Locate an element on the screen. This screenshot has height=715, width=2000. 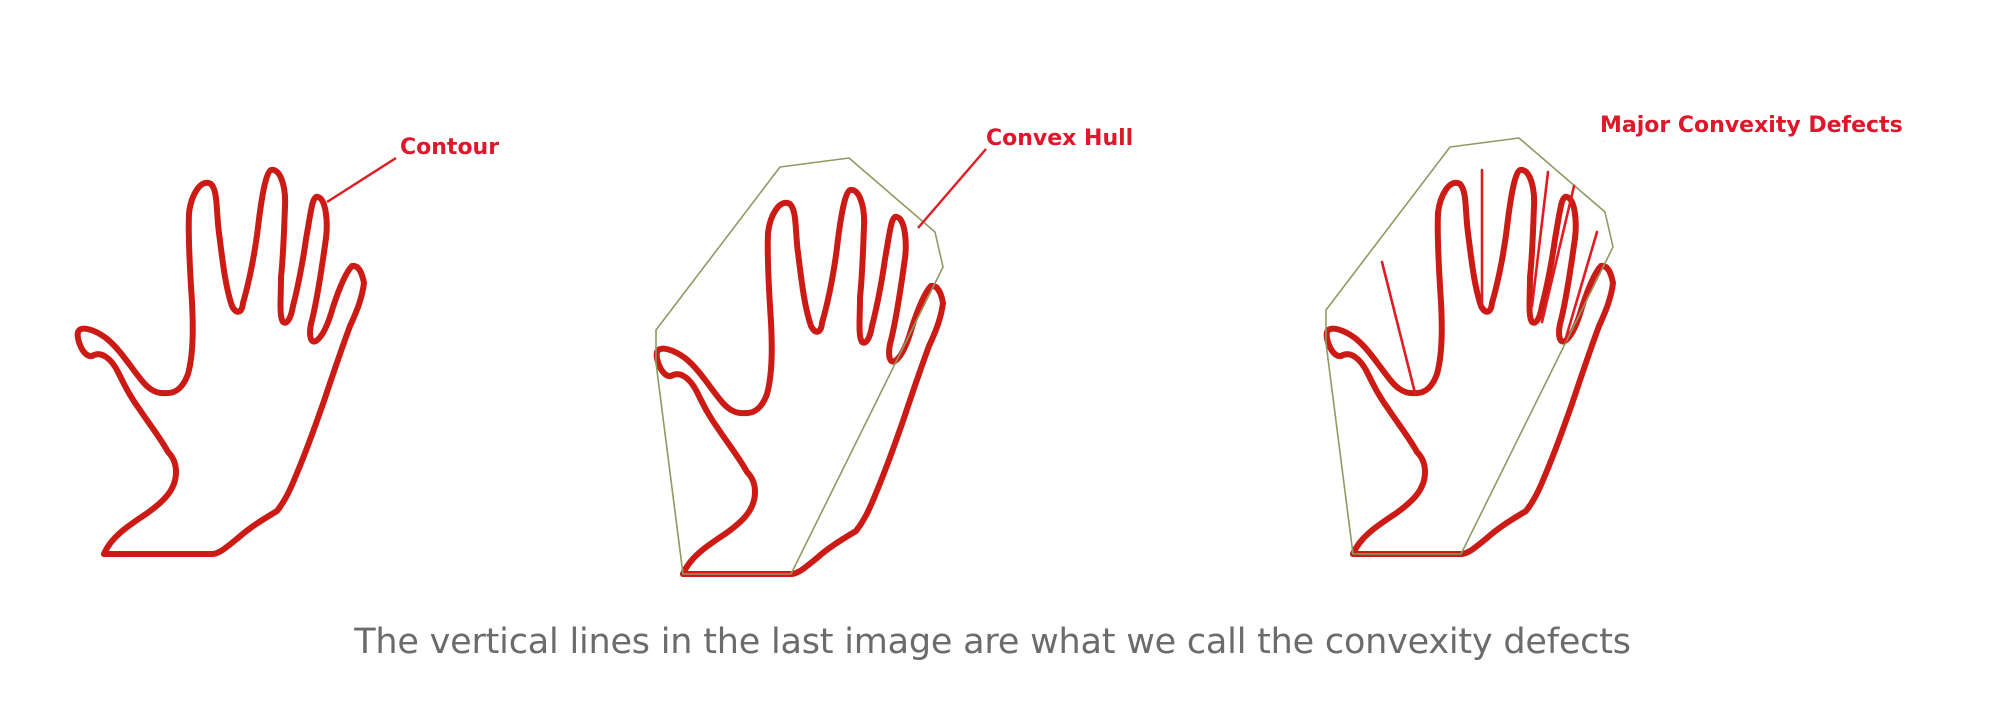
defects-hand-group is located at coordinates (1470, 362).